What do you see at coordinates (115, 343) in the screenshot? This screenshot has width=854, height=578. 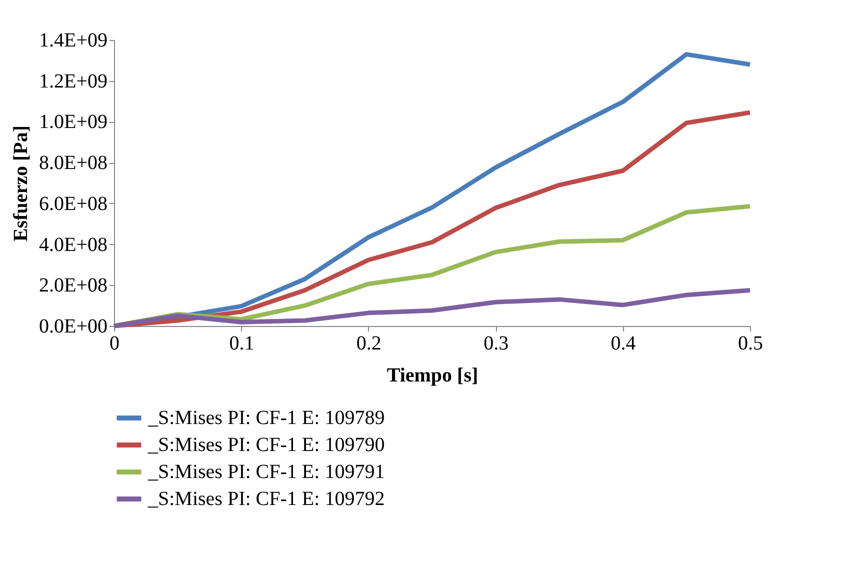 I see `x-tick-label: 0` at bounding box center [115, 343].